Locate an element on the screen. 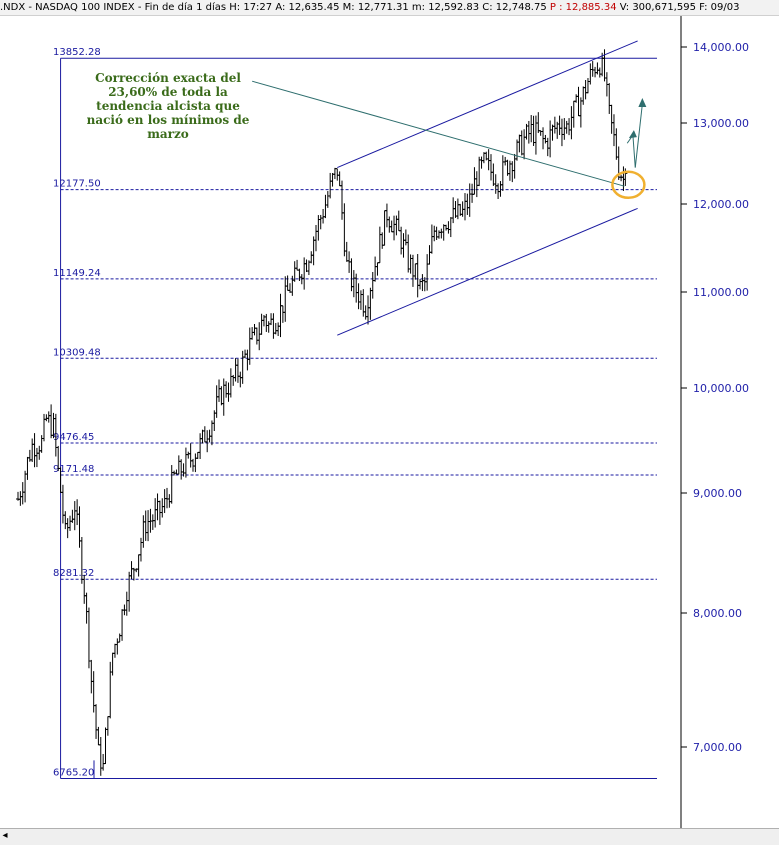  fib-level-label: 11149.24 is located at coordinates (77, 273).